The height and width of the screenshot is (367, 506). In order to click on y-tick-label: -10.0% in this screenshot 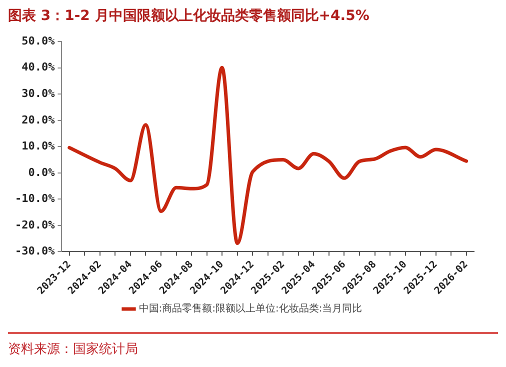, I will do `click(35, 199)`.